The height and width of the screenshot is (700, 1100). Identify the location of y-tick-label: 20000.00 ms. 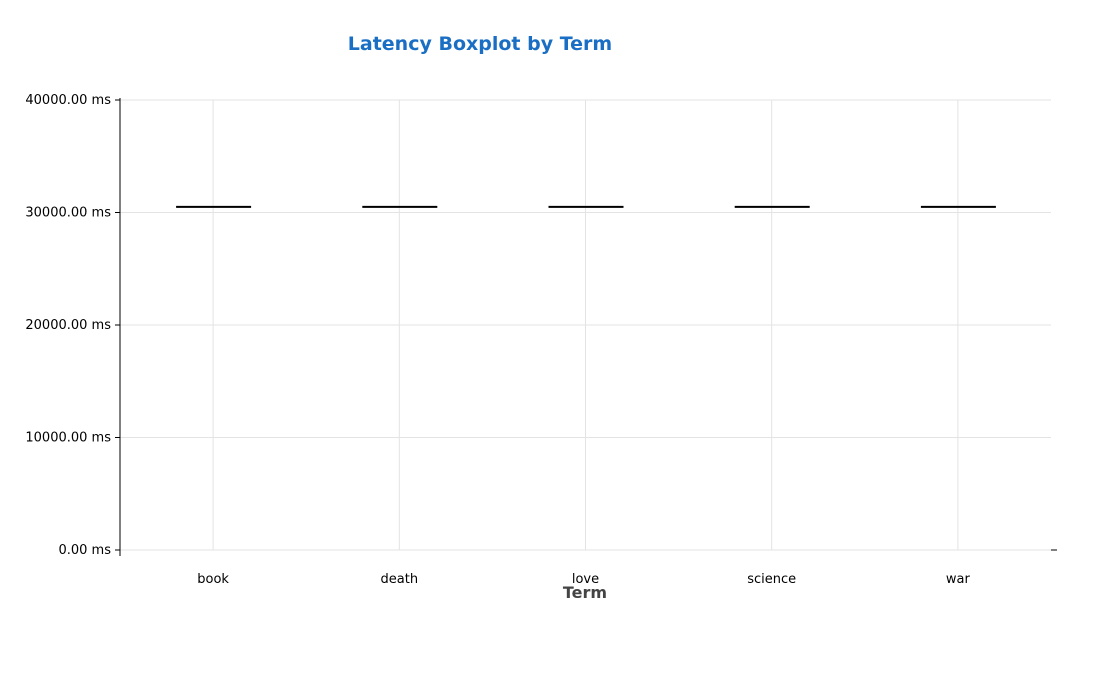
(68, 325).